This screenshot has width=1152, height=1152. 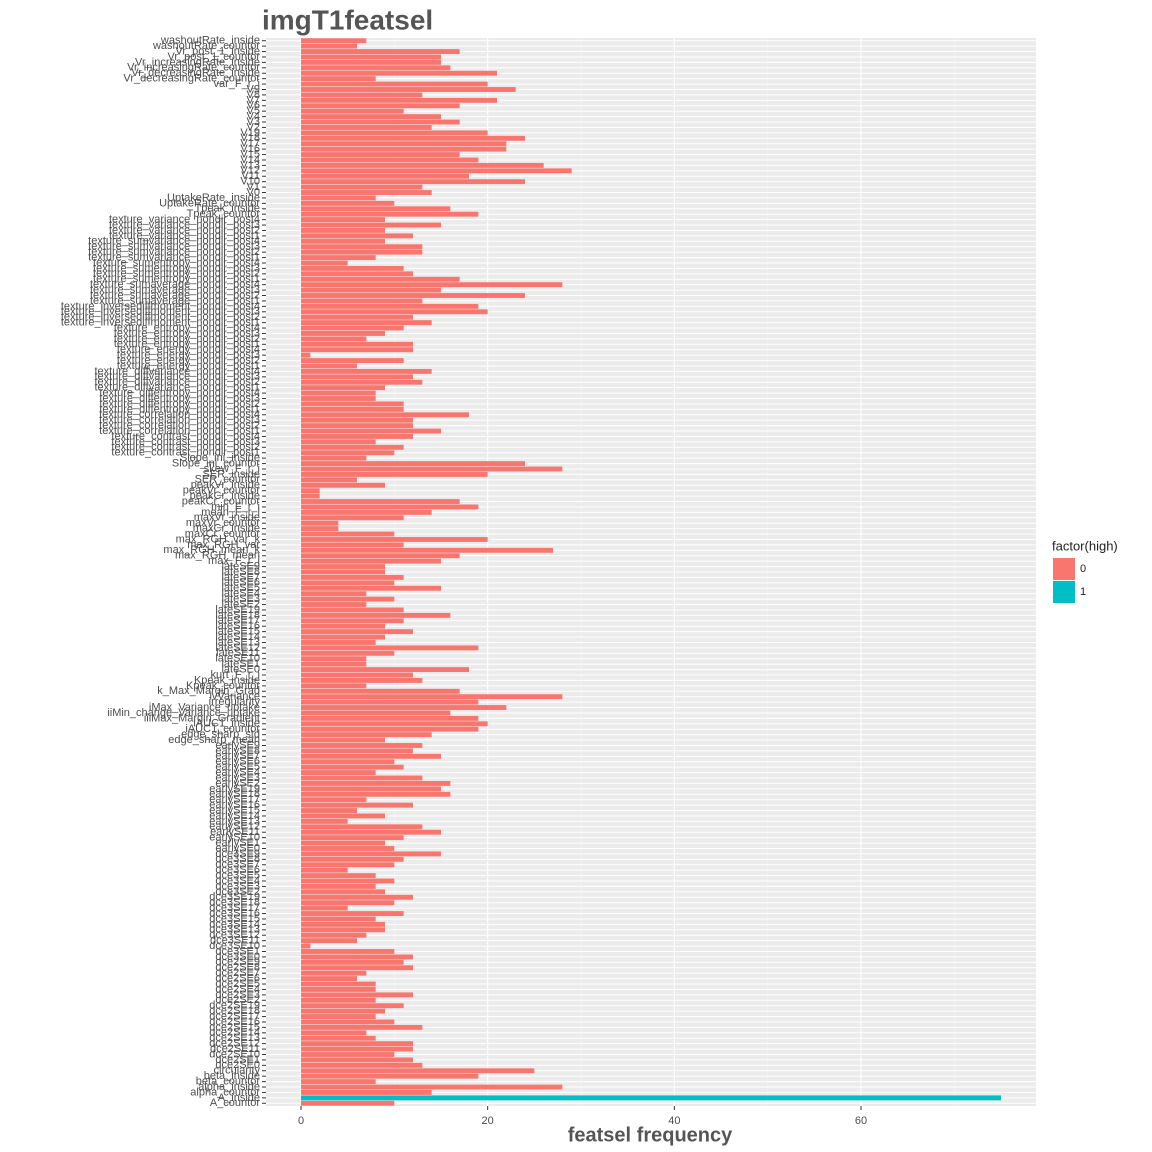 What do you see at coordinates (240, 588) in the screenshot?
I see `y-tick-label: lateSE5` at bounding box center [240, 588].